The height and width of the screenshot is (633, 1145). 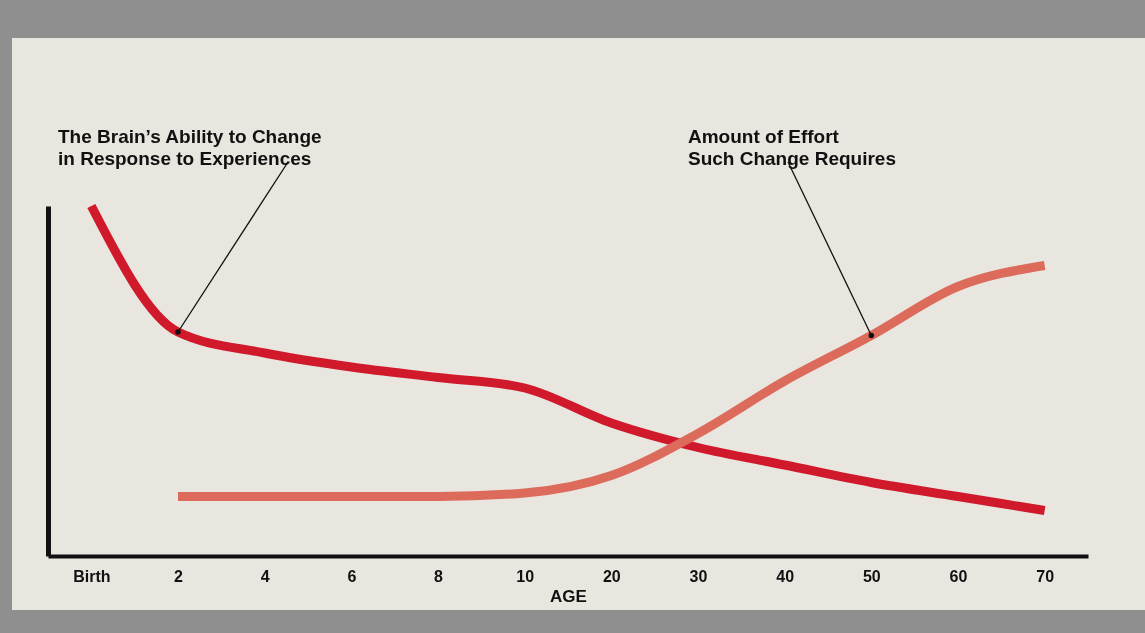 What do you see at coordinates (611, 576) in the screenshot?
I see `x-tick-label: 20` at bounding box center [611, 576].